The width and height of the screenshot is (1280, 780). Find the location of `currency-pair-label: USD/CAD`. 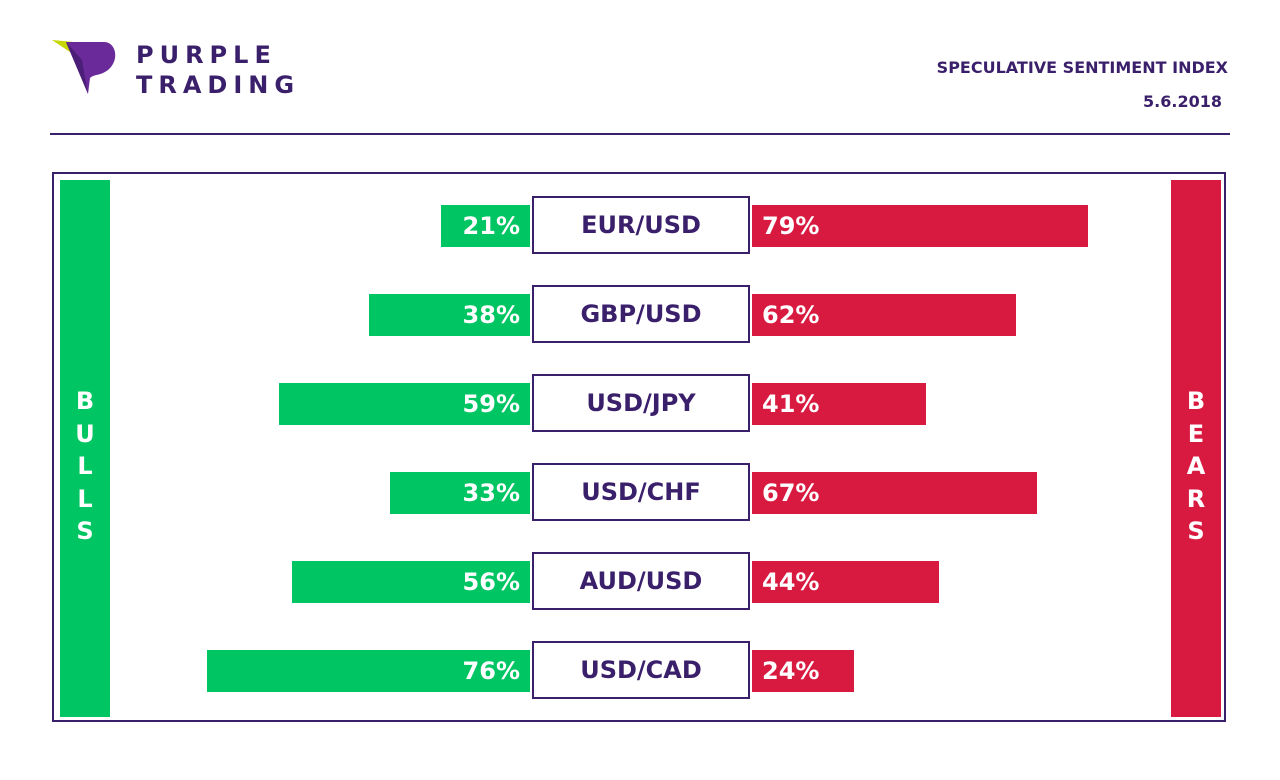

currency-pair-label: USD/CAD is located at coordinates (641, 670).